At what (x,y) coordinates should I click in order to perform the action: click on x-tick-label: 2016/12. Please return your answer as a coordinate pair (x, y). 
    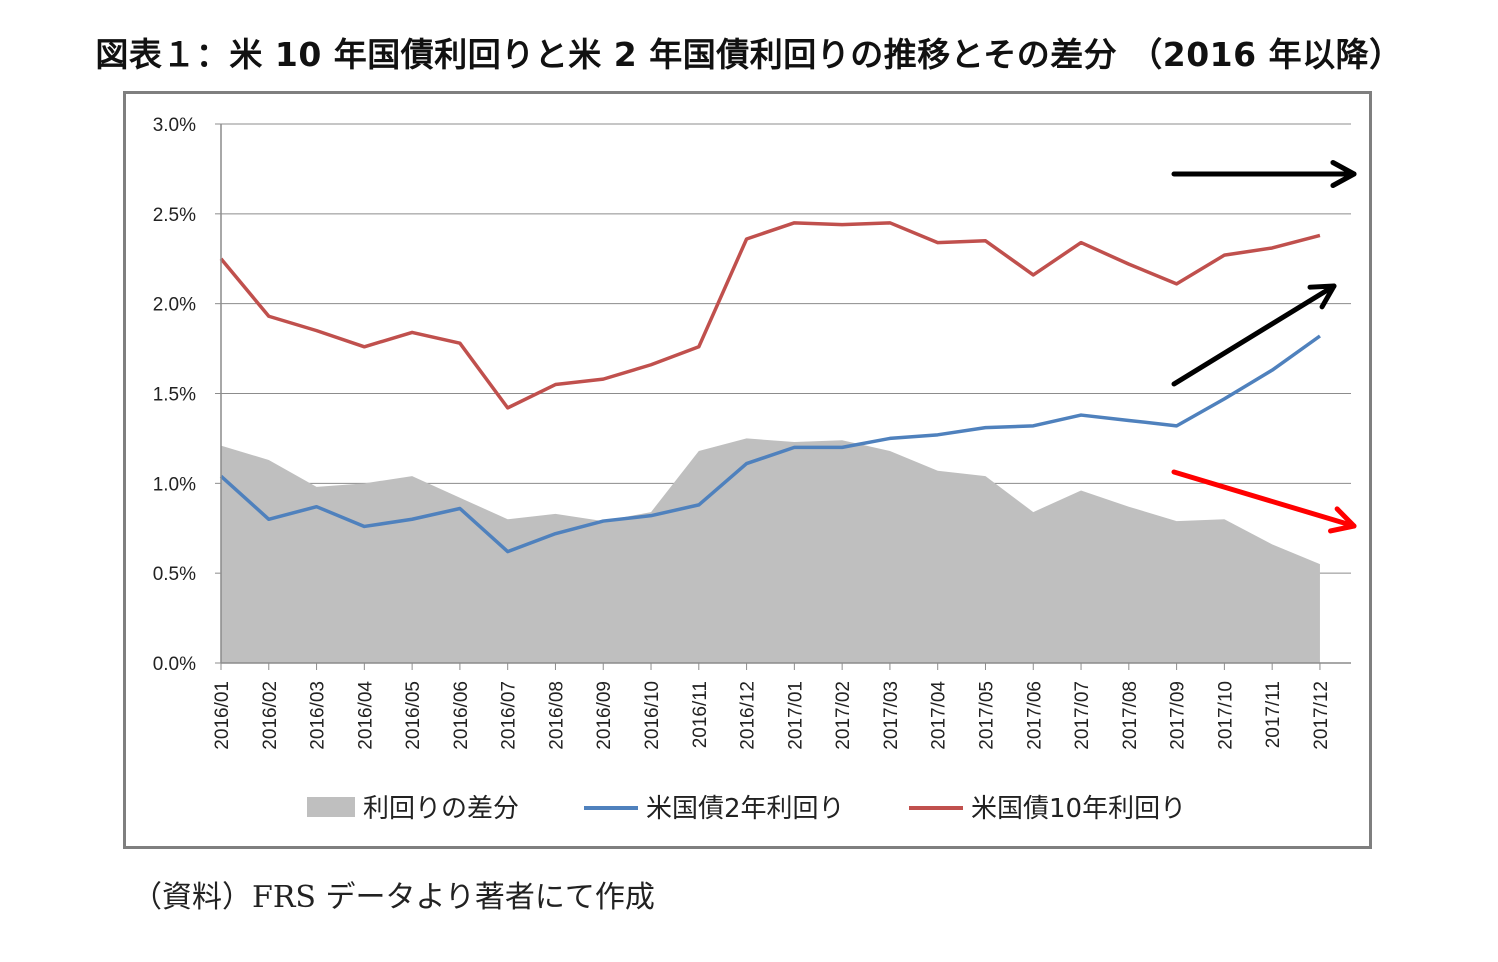
    Looking at the image, I should click on (748, 715).